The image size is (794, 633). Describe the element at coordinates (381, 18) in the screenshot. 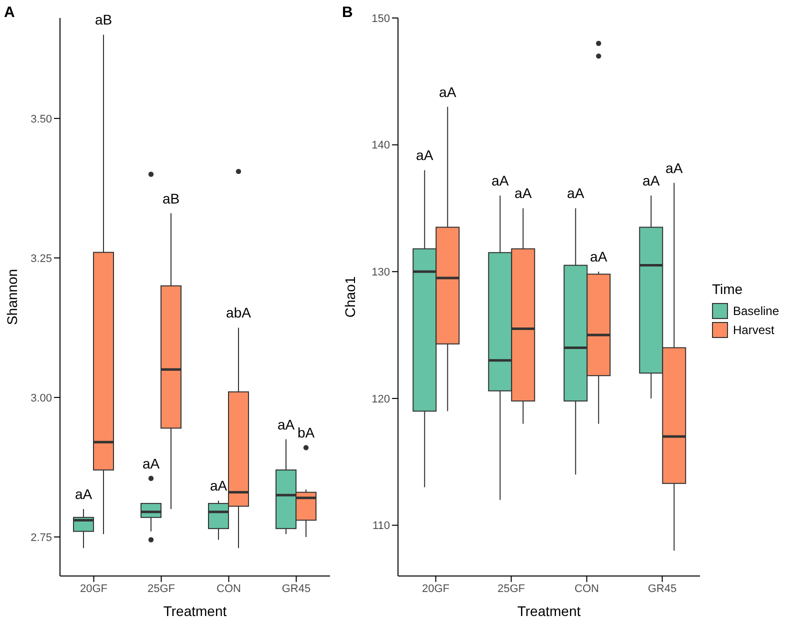

I see `y-tick-label: 150` at that location.